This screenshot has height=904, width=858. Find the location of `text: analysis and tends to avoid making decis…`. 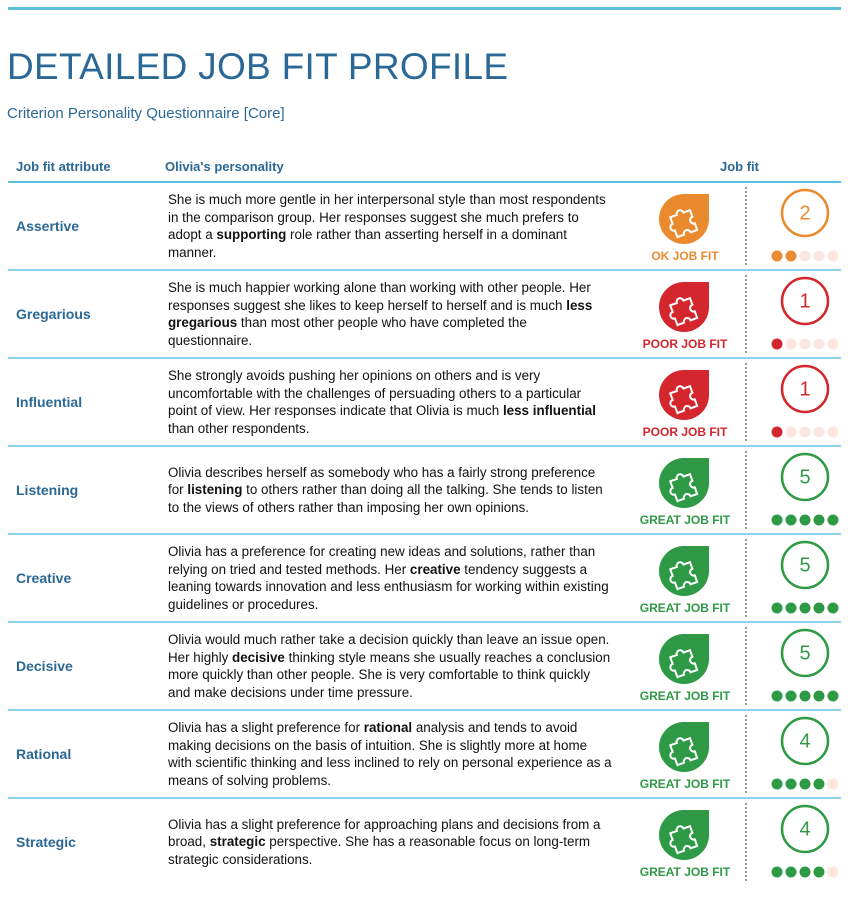

text: analysis and tends to avoid making decis… is located at coordinates (390, 754).